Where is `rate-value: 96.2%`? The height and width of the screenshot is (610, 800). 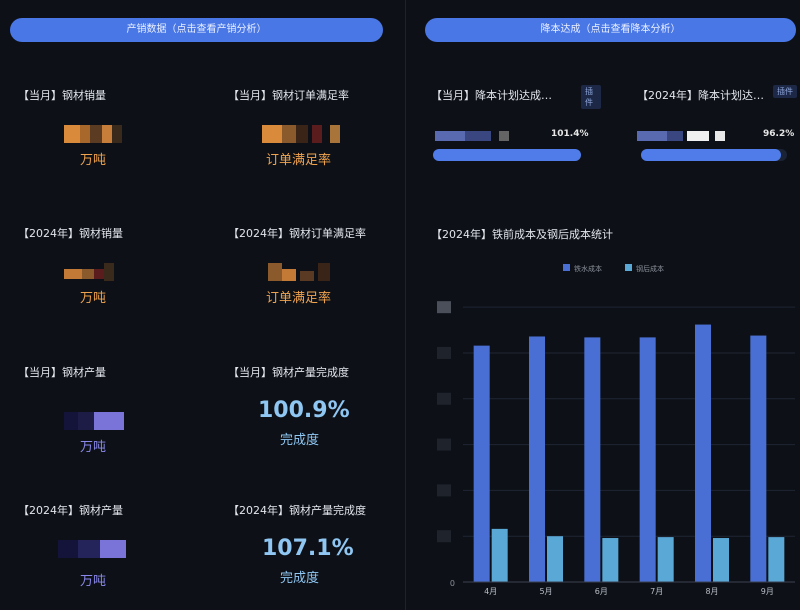 rate-value: 96.2% is located at coordinates (779, 134).